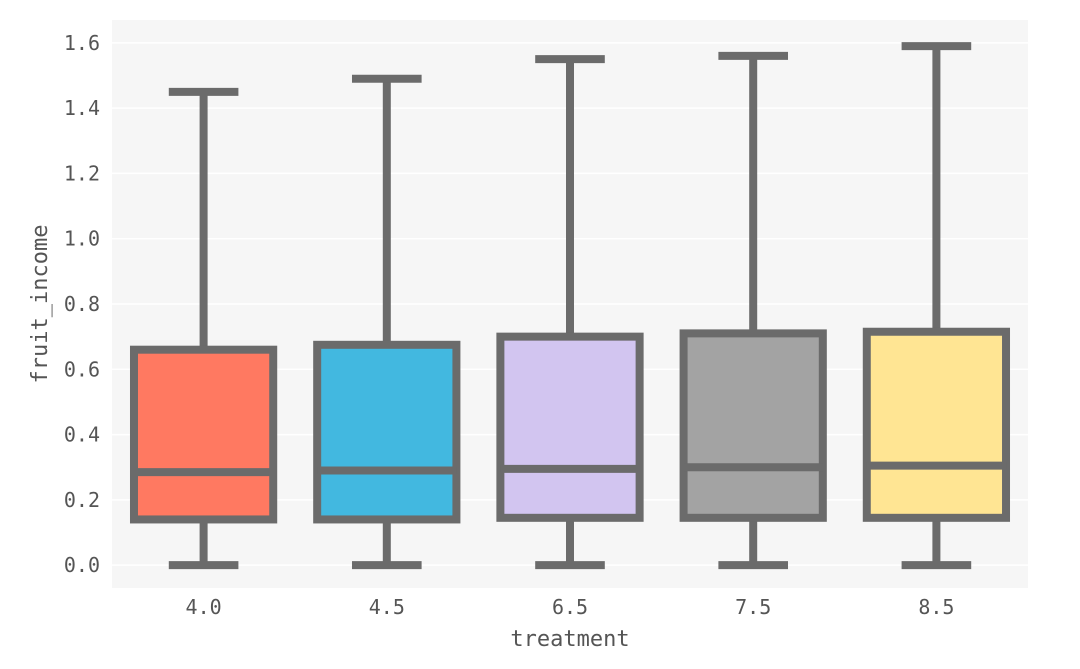 Image resolution: width=1080 pixels, height=669 pixels. What do you see at coordinates (203, 328) in the screenshot?
I see `box-4.0` at bounding box center [203, 328].